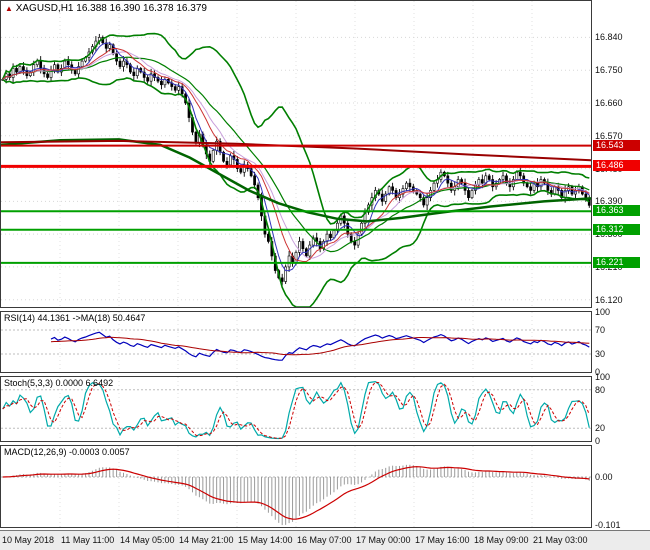 The image size is (650, 550). I want to click on level-price-label: 16.363, so click(616, 211).